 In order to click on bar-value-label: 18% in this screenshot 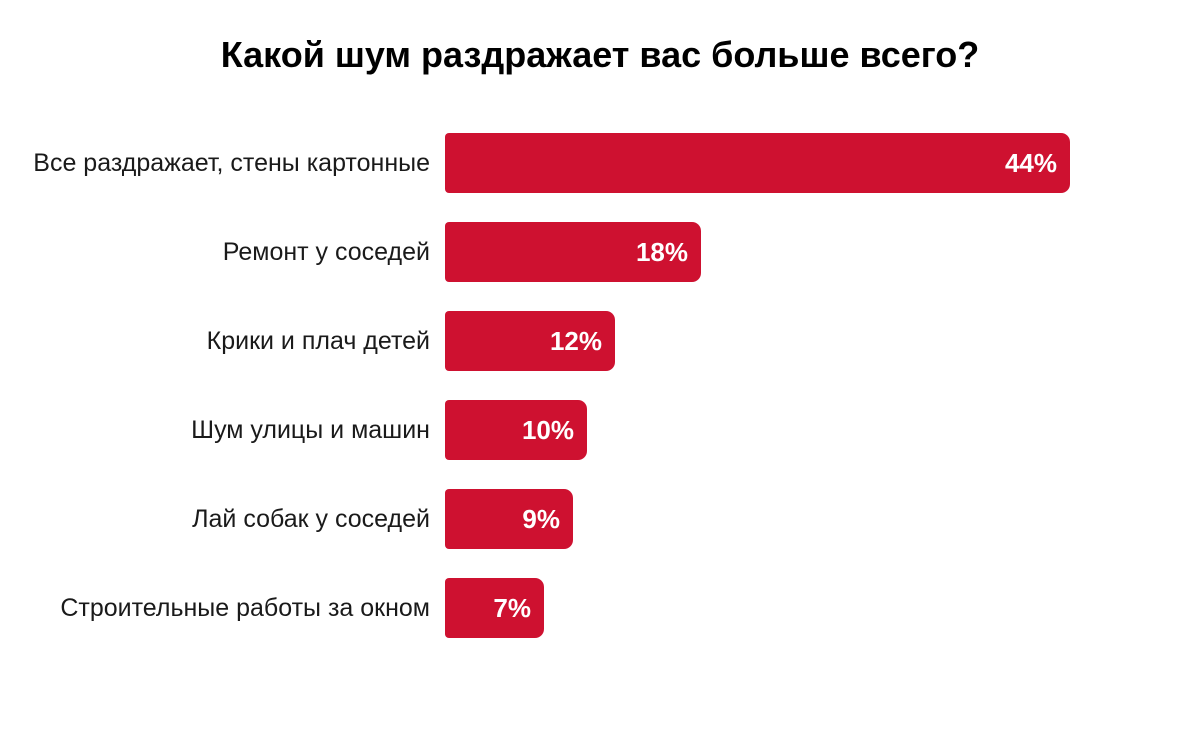, I will do `click(661, 251)`.